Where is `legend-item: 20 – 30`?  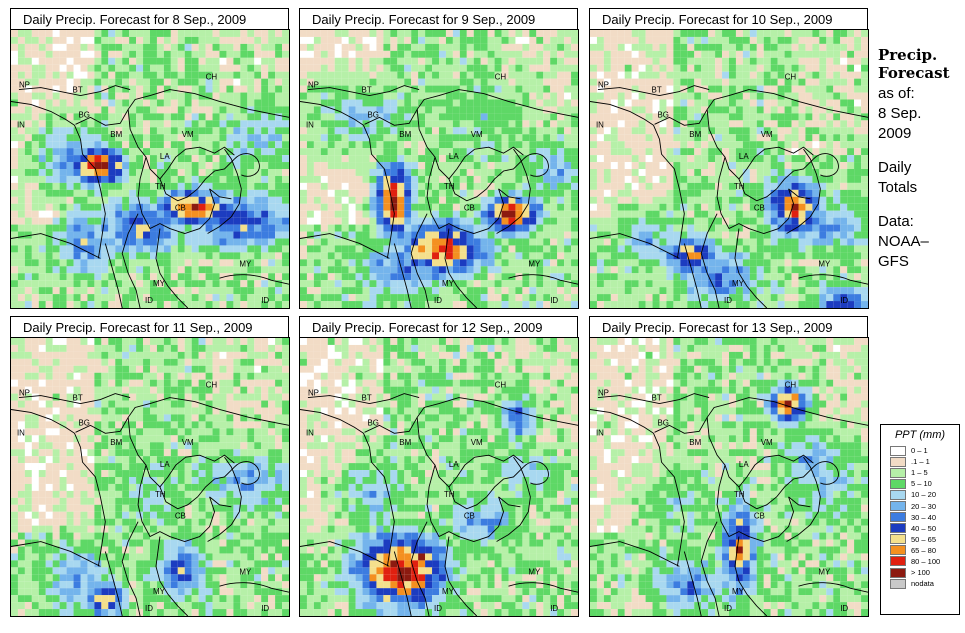
legend-item: 20 – 30 is located at coordinates (920, 506).